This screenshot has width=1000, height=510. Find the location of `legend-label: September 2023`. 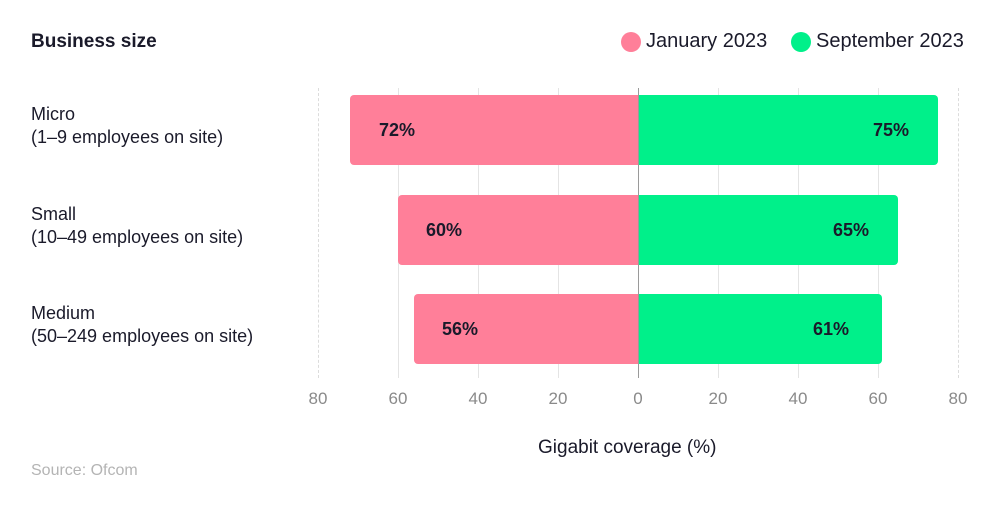

legend-label: September 2023 is located at coordinates (890, 41).